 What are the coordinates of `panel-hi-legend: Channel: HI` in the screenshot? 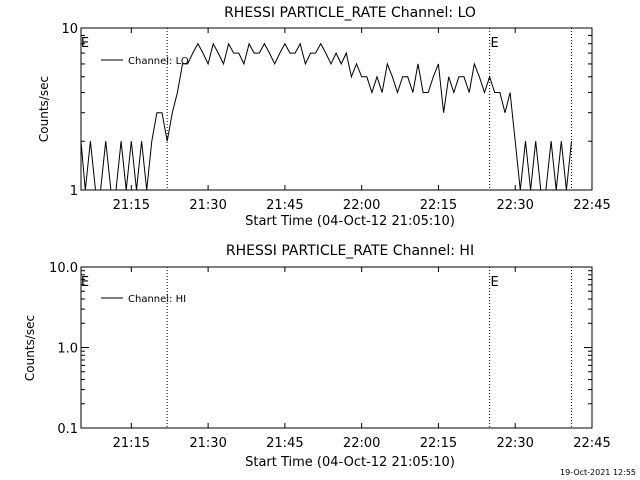 It's located at (143, 299).